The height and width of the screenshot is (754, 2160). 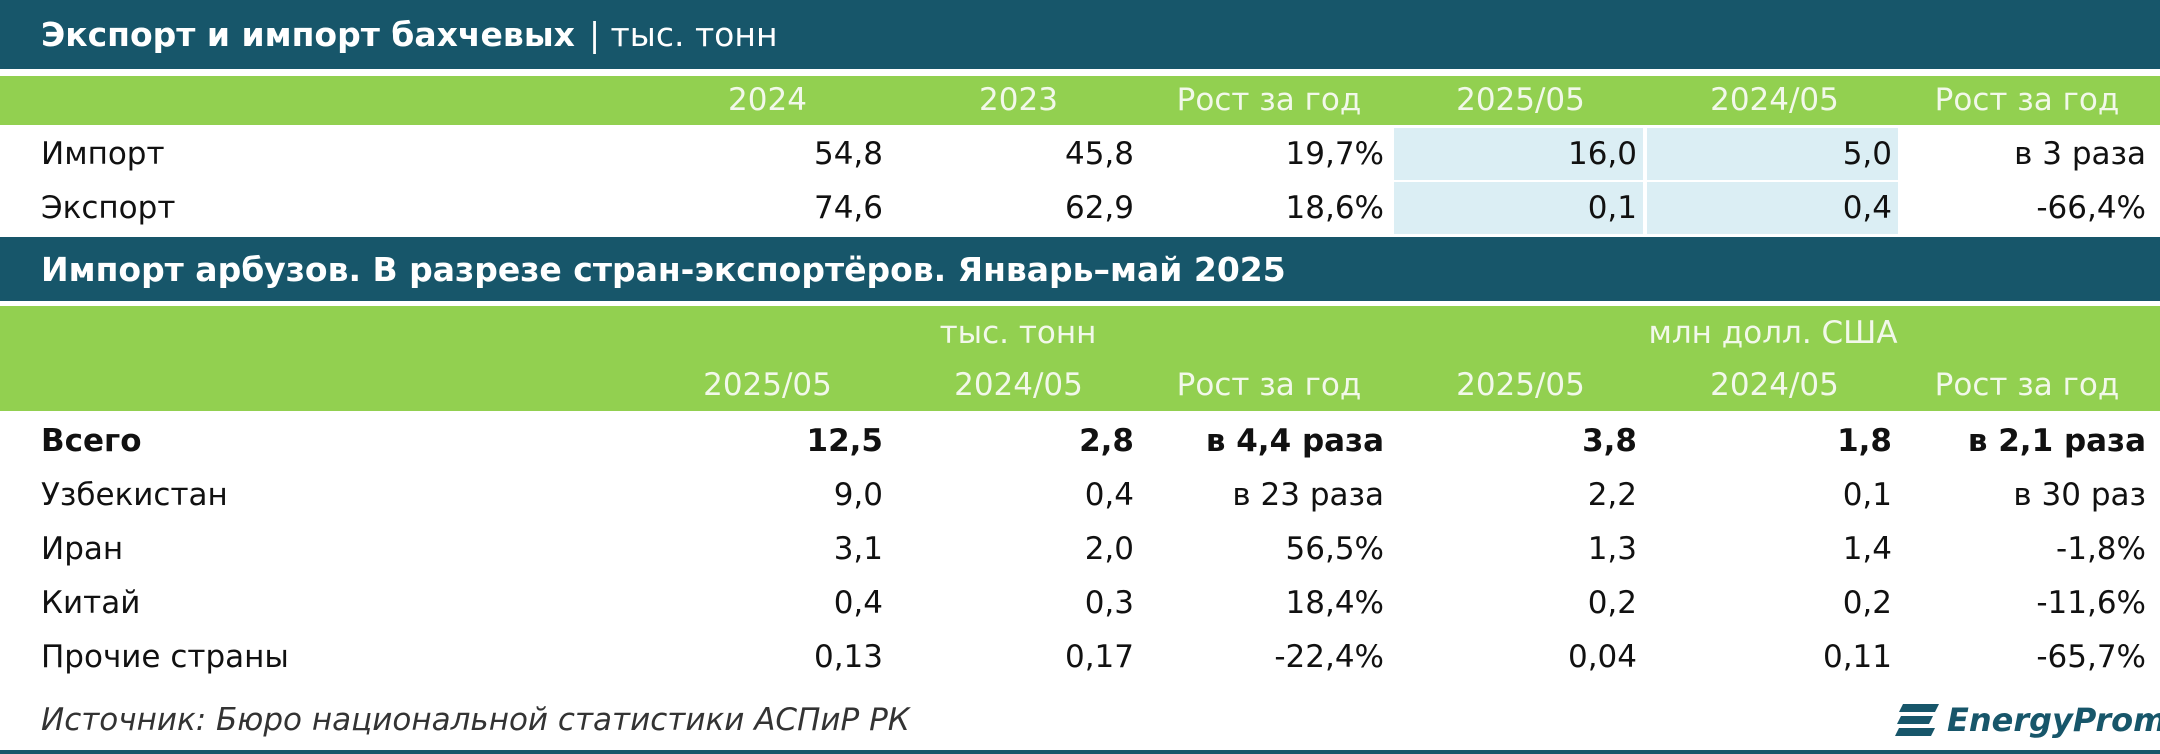 I want to click on bottom-rule, so click(x=1080, y=752).